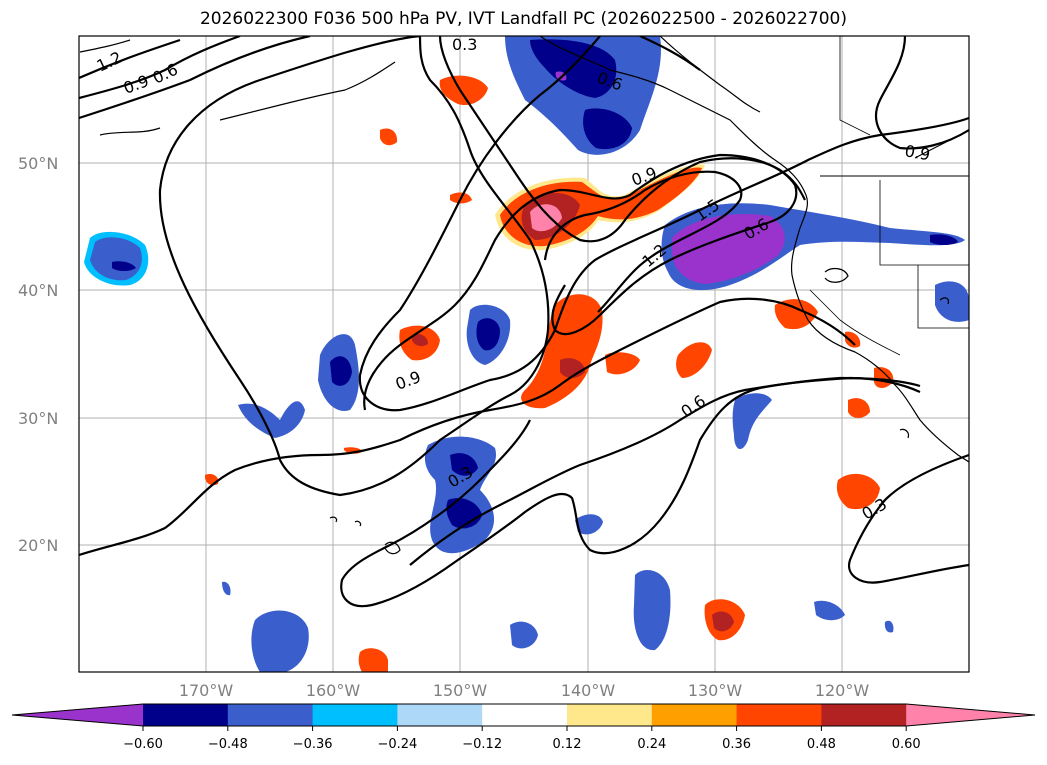 This screenshot has width=1047, height=765. What do you see at coordinates (460, 690) in the screenshot?
I see `lon-label: 150°W` at bounding box center [460, 690].